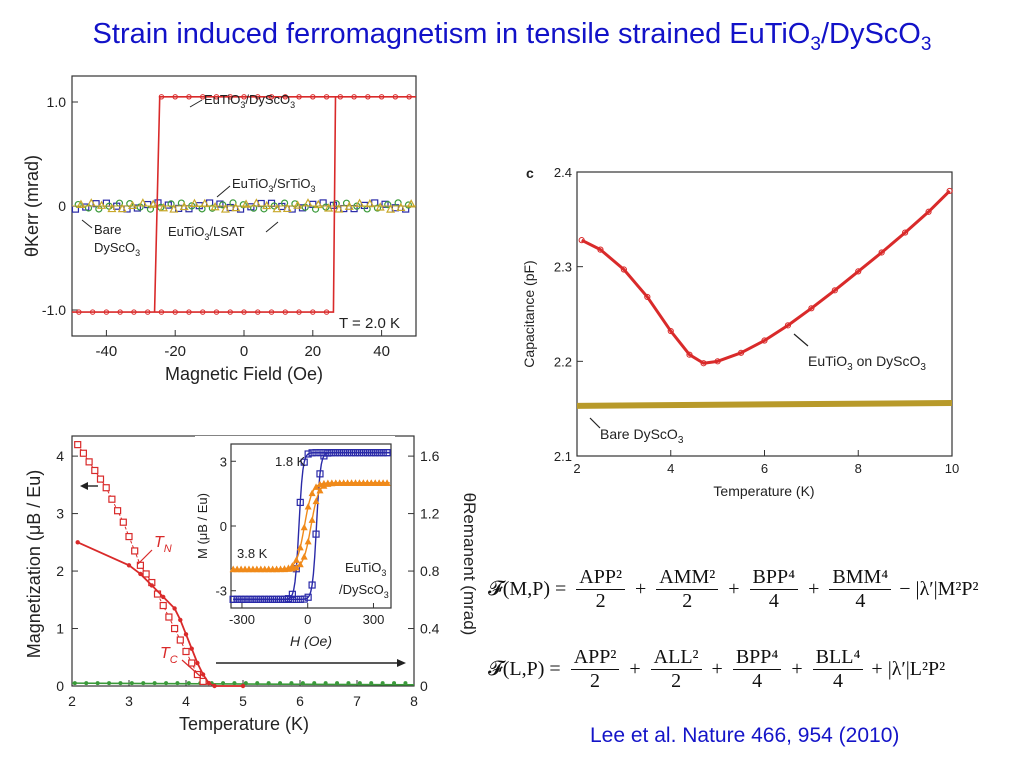 Image resolution: width=1024 pixels, height=768 pixels. What do you see at coordinates (374, 619) in the screenshot?
I see `x-tick-label: 300` at bounding box center [374, 619].